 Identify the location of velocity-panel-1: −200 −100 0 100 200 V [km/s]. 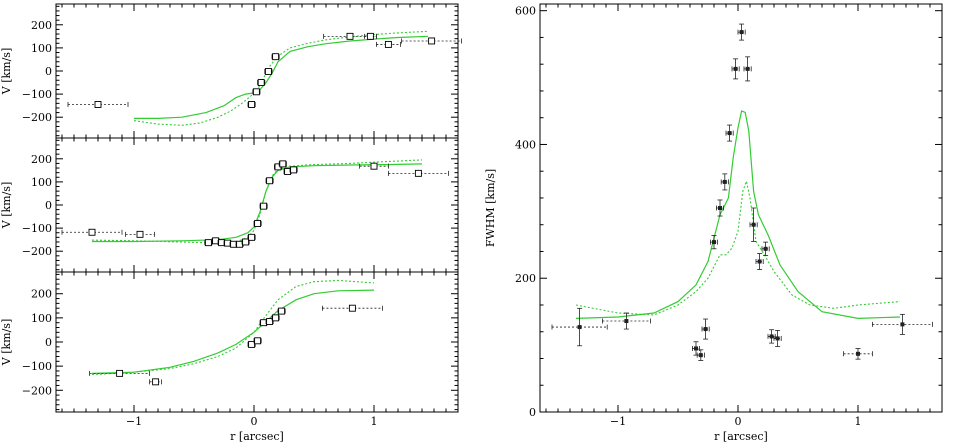
(231, 71).